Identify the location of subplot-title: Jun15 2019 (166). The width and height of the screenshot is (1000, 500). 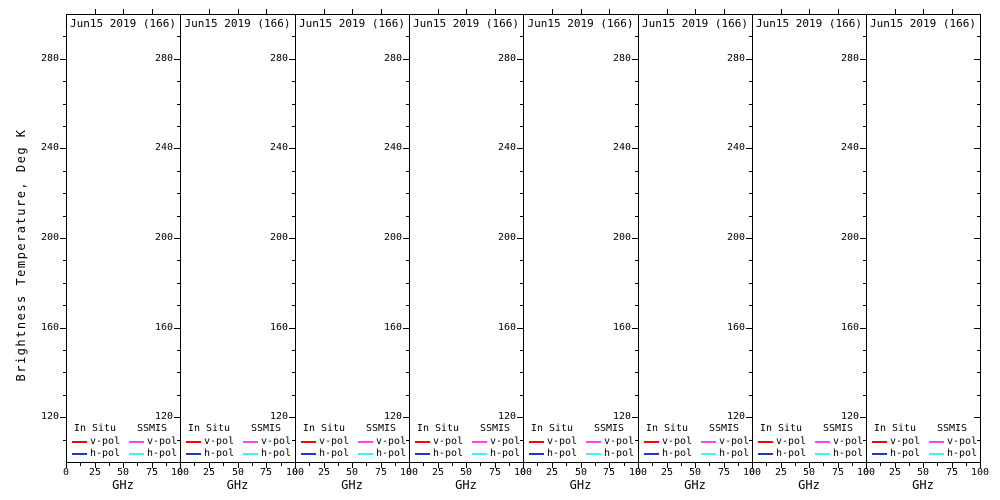
(923, 23).